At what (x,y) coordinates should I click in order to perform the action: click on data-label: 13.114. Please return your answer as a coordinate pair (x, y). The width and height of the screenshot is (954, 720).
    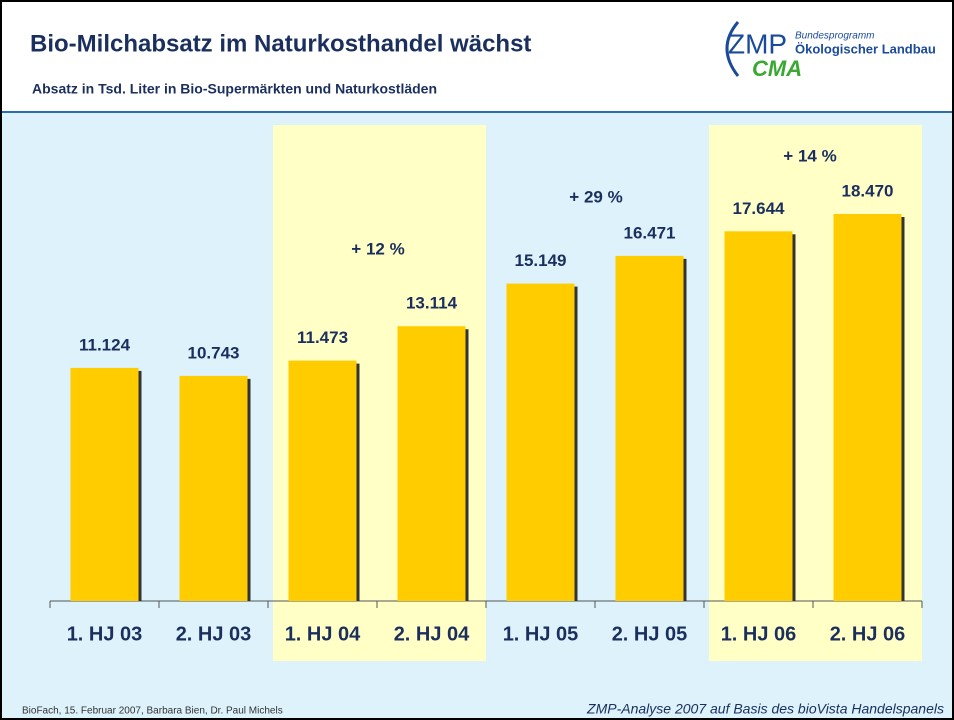
    Looking at the image, I should click on (432, 303).